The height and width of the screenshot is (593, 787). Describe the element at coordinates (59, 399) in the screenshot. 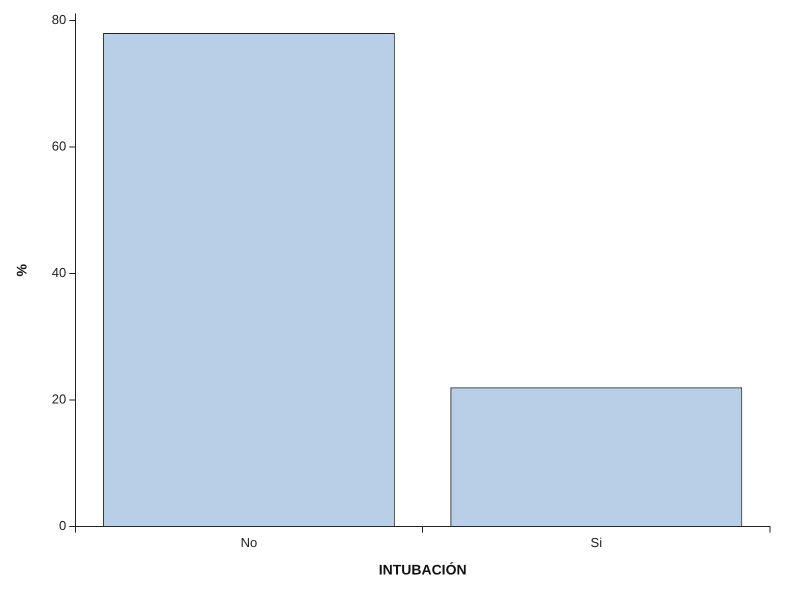

I see `y-tick-label: 20` at that location.